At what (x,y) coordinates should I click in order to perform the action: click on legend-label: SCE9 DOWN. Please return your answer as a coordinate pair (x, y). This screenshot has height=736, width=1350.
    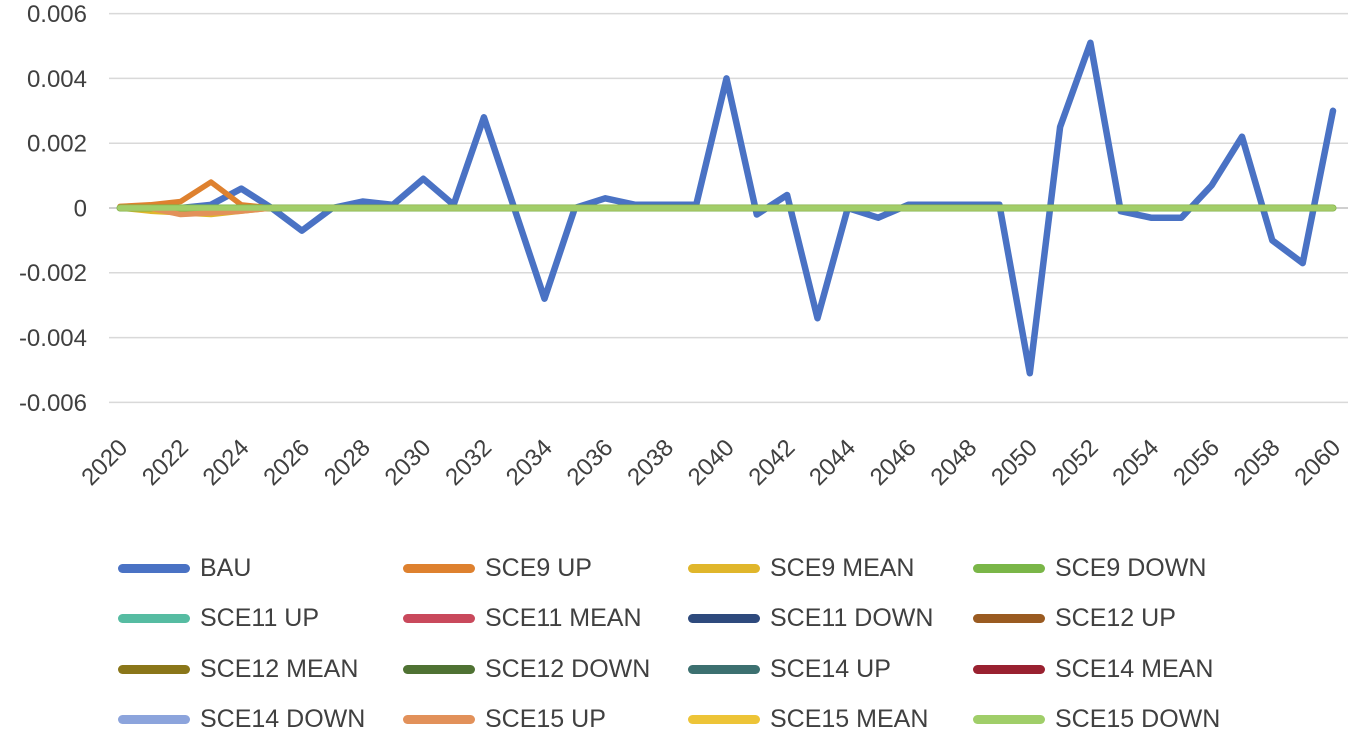
    Looking at the image, I should click on (1131, 567).